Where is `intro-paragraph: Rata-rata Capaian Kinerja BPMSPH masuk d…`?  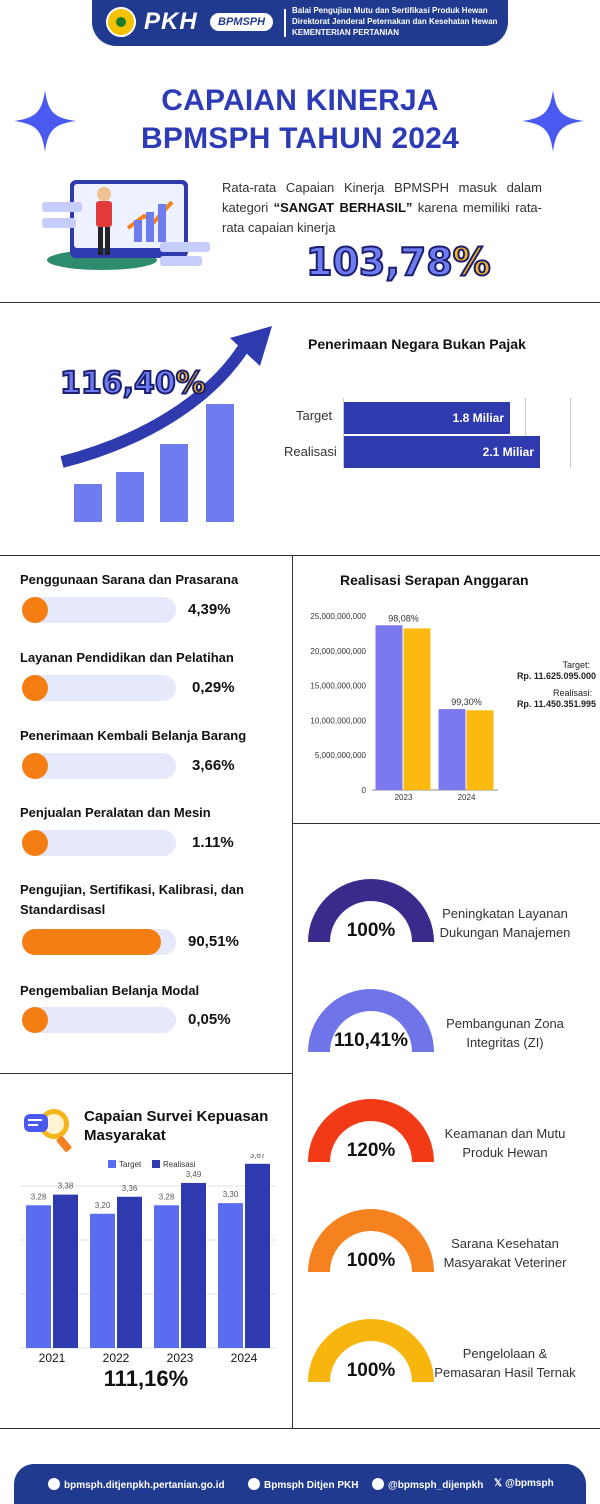
intro-paragraph: Rata-rata Capaian Kinerja BPMSPH masuk d… is located at coordinates (382, 208).